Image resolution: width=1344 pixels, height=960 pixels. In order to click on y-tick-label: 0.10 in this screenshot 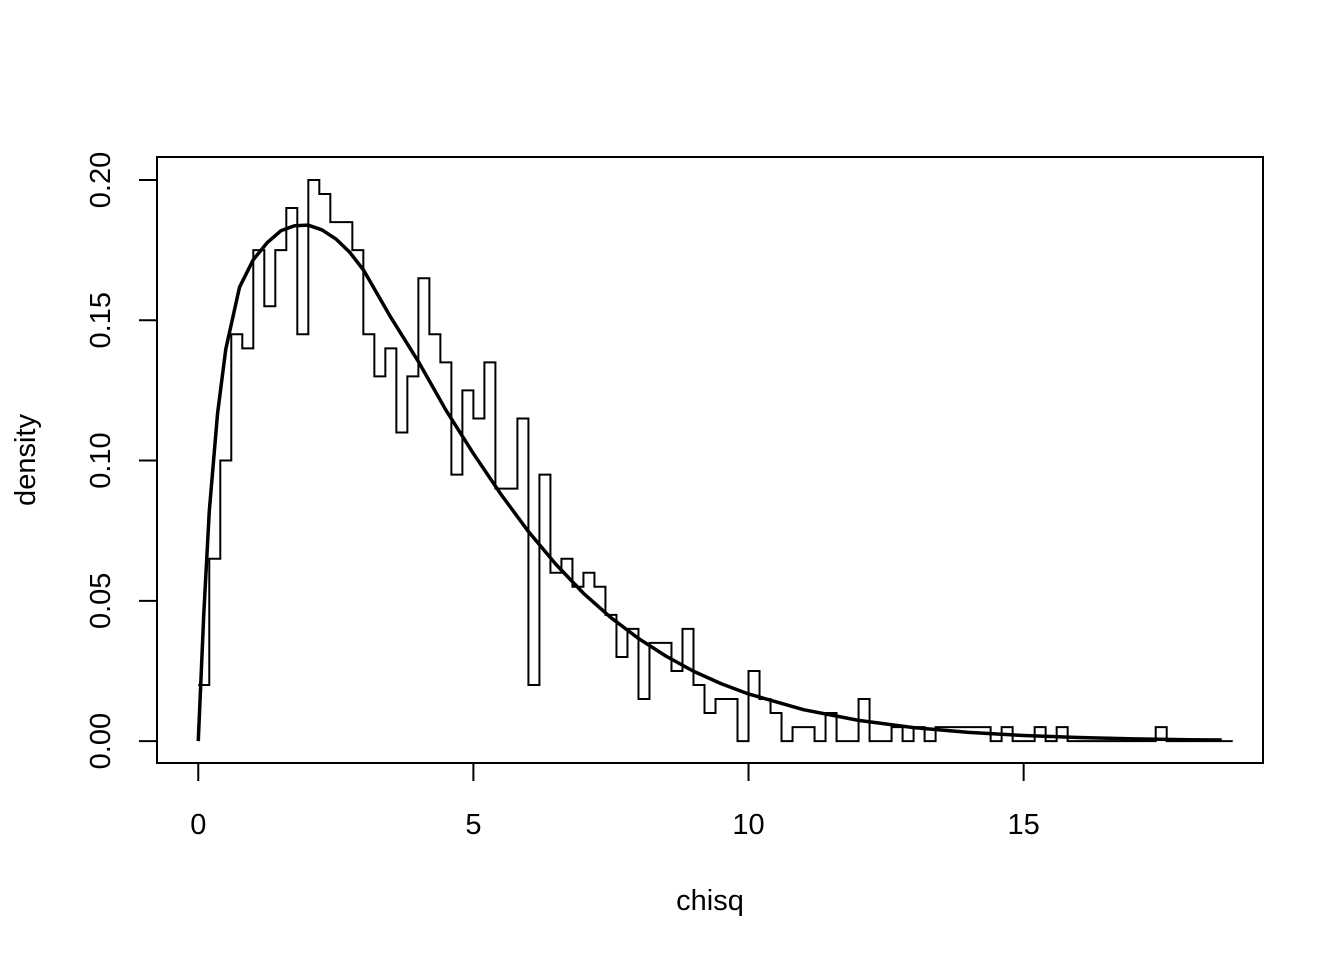, I will do `click(101, 460)`.